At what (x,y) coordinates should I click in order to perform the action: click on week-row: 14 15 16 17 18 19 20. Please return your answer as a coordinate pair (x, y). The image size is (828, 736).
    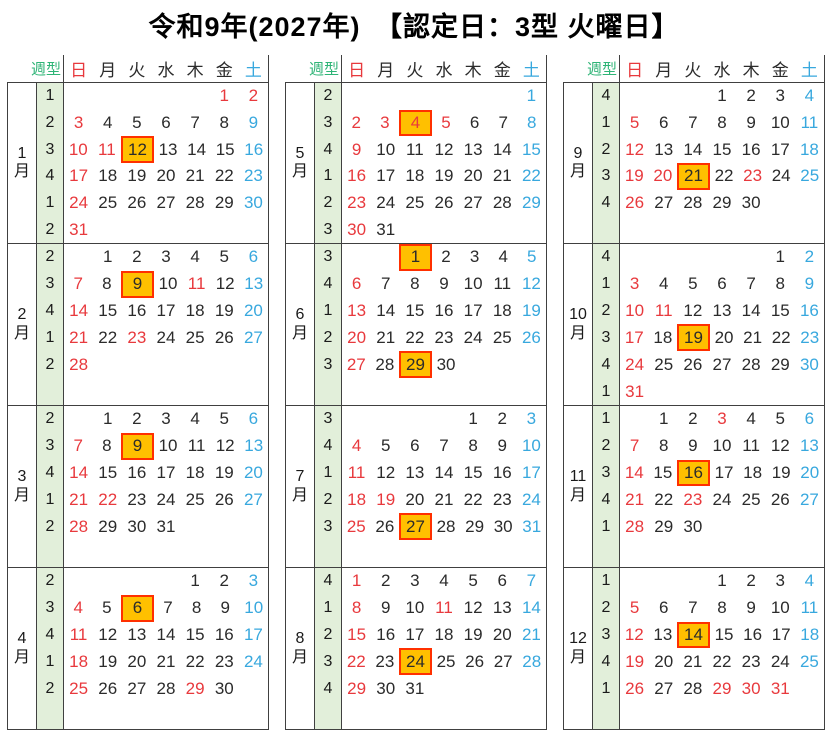
    Looking at the image, I should click on (166, 473).